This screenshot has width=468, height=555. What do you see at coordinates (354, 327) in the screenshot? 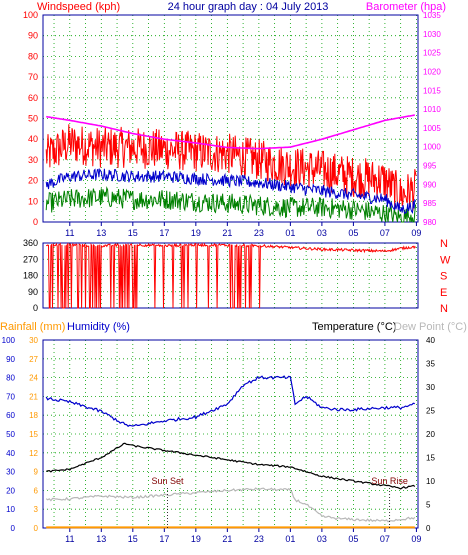
I see `temperature-axis-title: Temperature (°C)` at bounding box center [354, 327].